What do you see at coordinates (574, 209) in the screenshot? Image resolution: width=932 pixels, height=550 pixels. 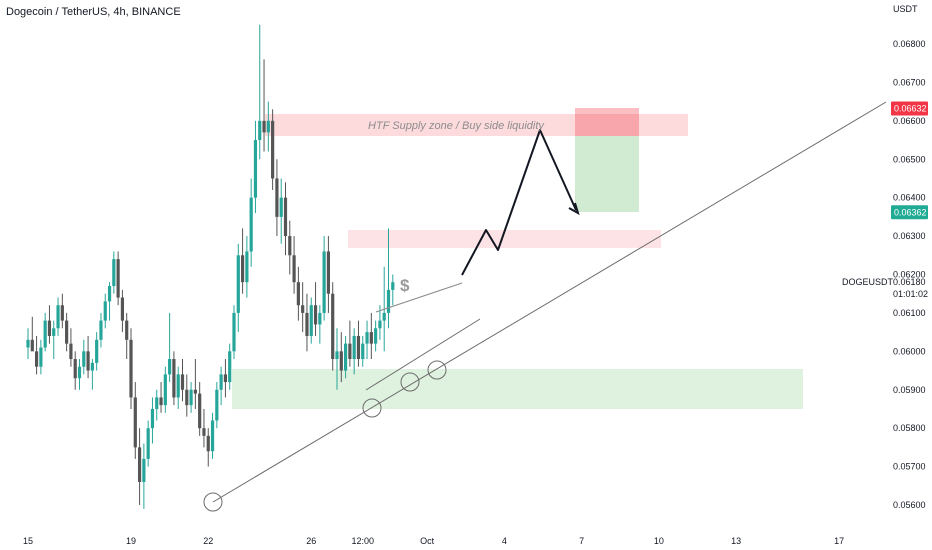 I see `projection-arrowhead` at bounding box center [574, 209].